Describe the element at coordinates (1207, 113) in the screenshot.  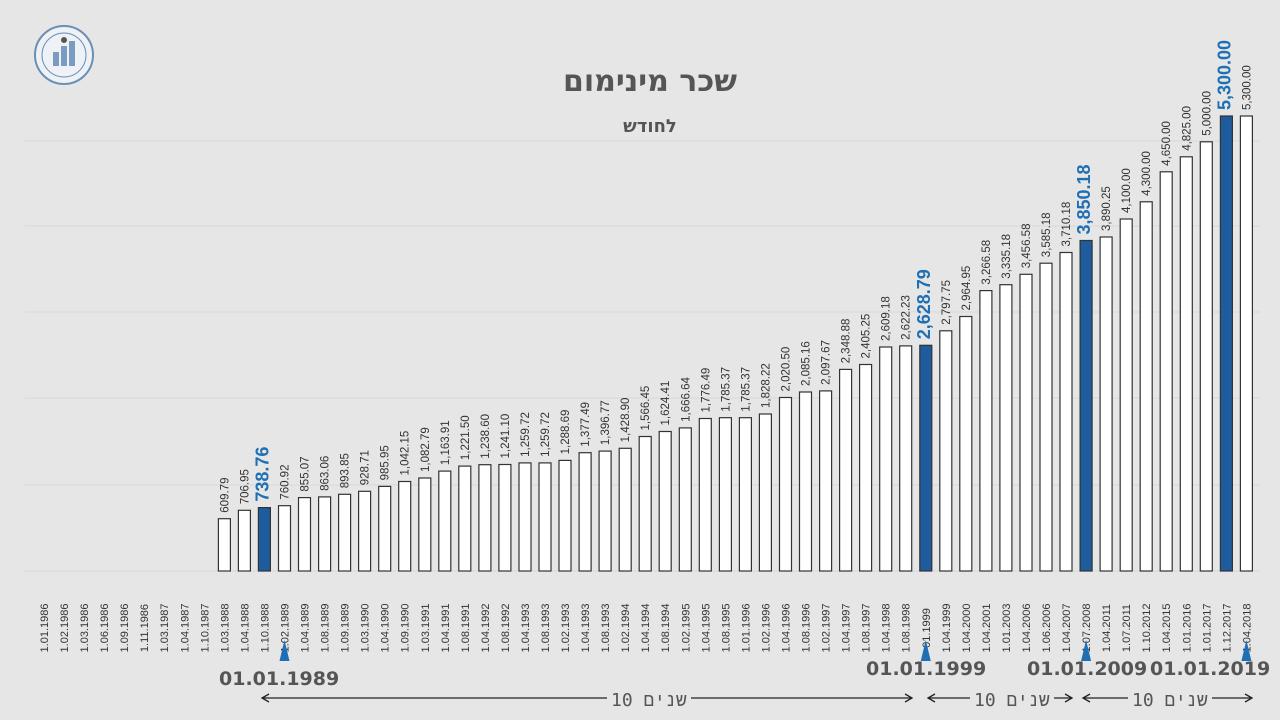
I see `value-label: 5,000.00` at that location.